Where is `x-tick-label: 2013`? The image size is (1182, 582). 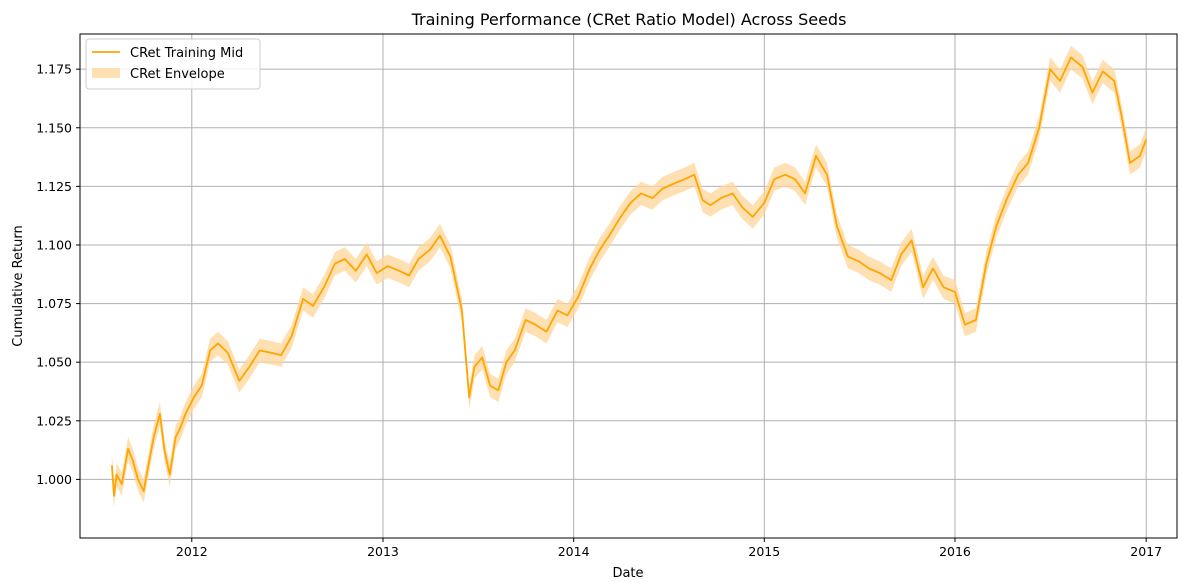 x-tick-label: 2013 is located at coordinates (383, 551).